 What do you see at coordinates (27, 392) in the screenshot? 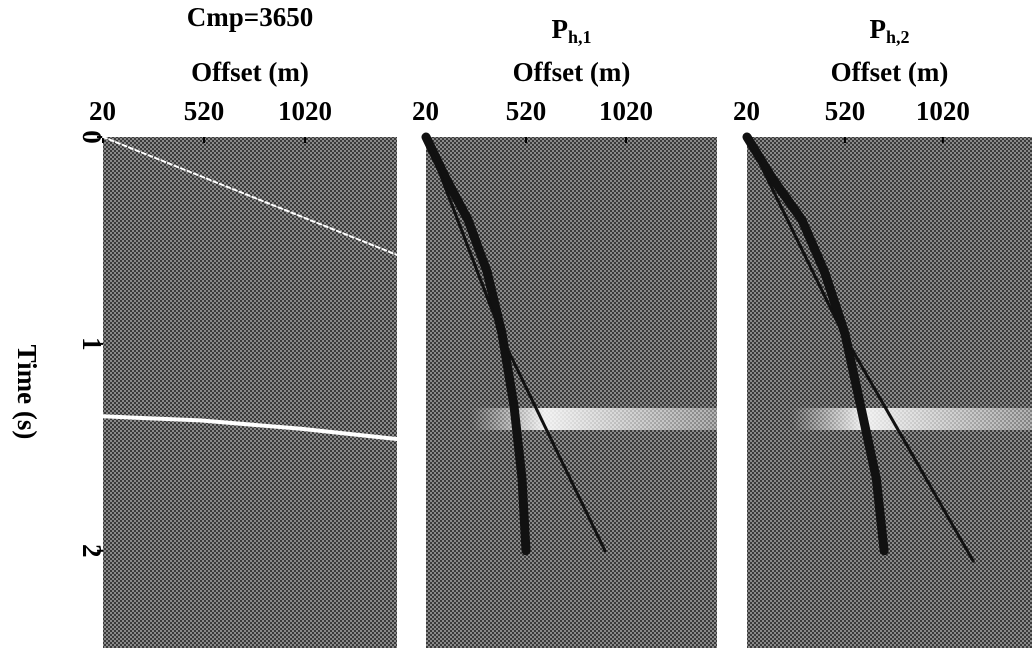
I see `y-axis-label: Time (s)` at bounding box center [27, 392].